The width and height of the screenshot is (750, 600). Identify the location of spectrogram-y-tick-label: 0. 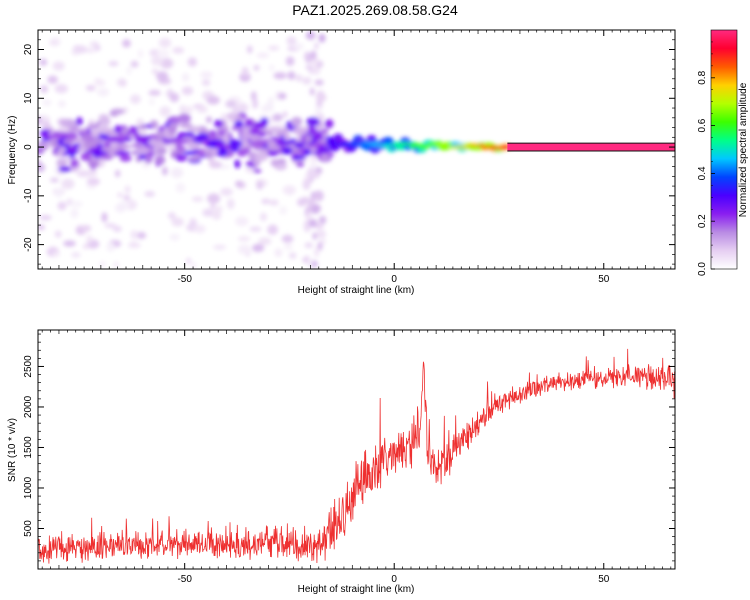
(28, 147).